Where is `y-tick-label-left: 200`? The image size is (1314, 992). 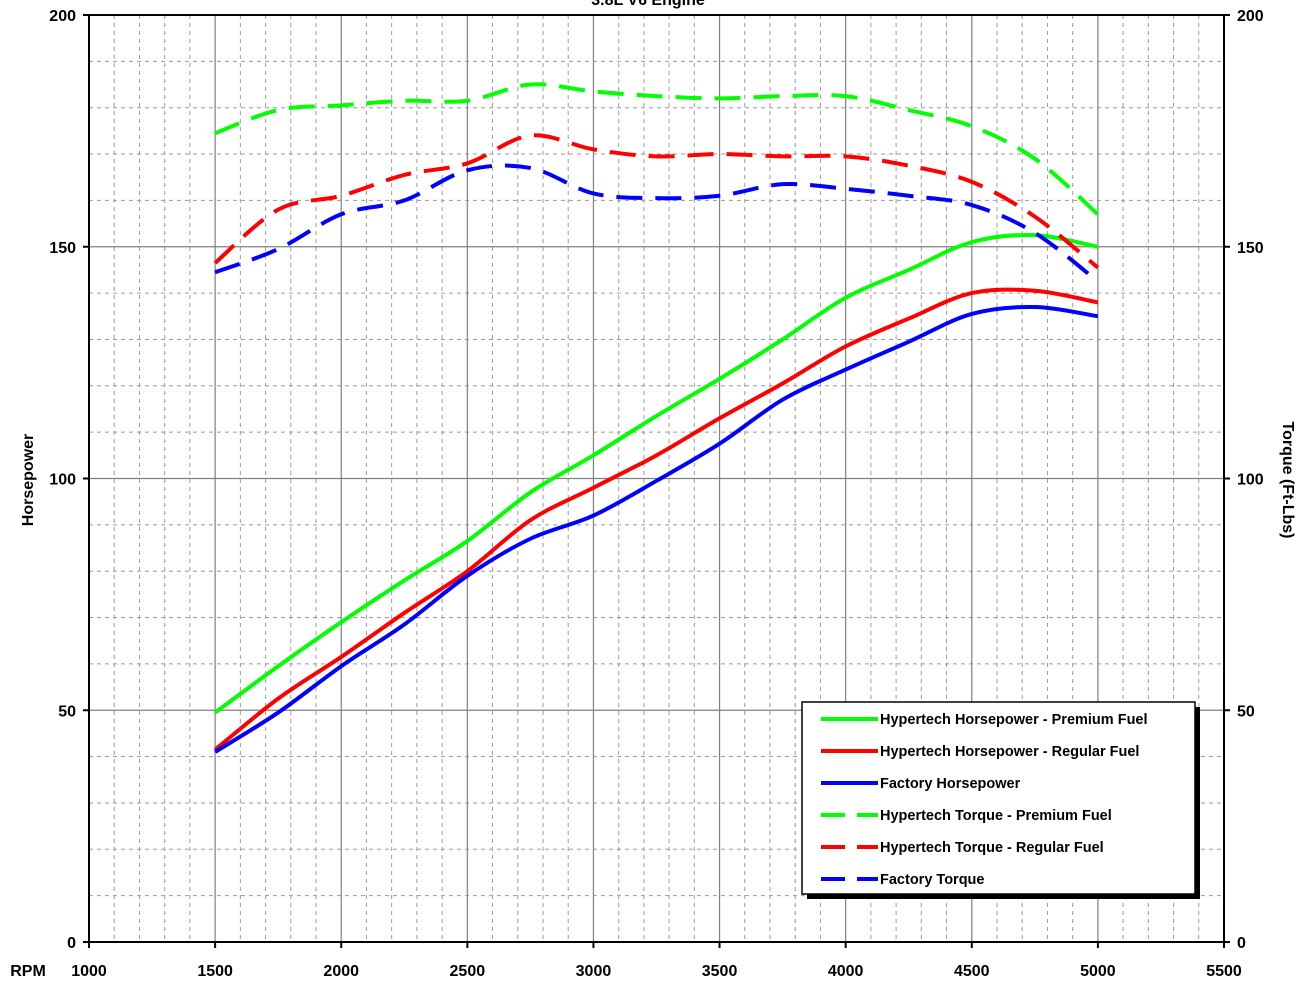
y-tick-label-left: 200 is located at coordinates (62, 16).